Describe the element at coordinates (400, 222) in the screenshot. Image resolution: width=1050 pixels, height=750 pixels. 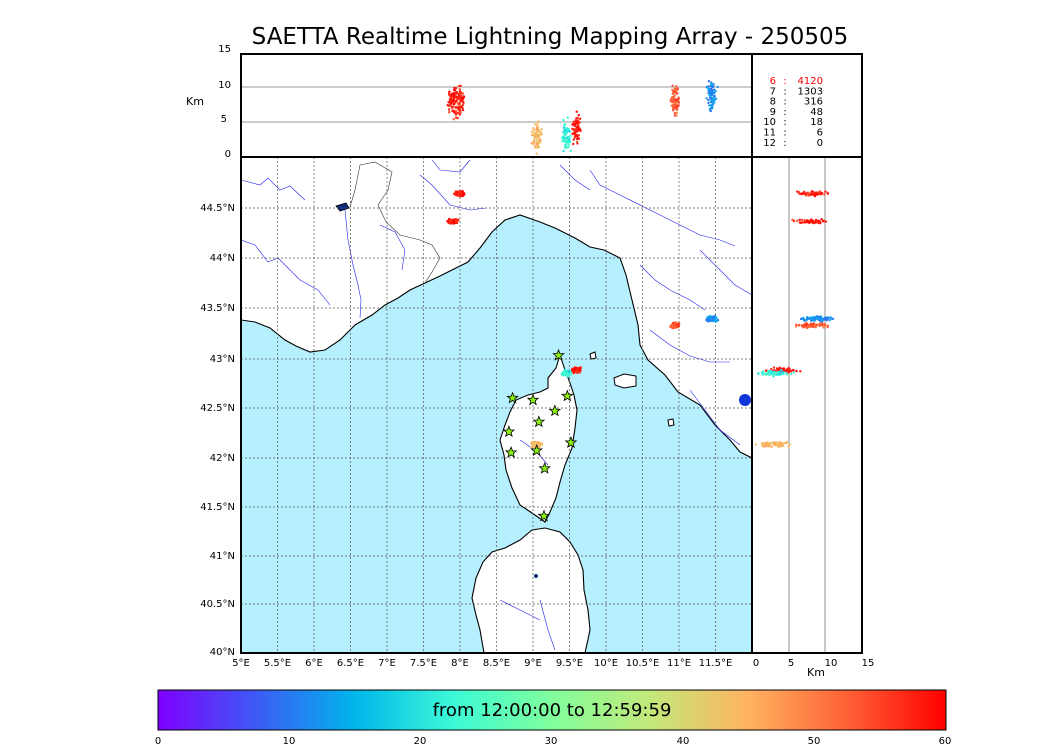
I see `country-border` at that location.